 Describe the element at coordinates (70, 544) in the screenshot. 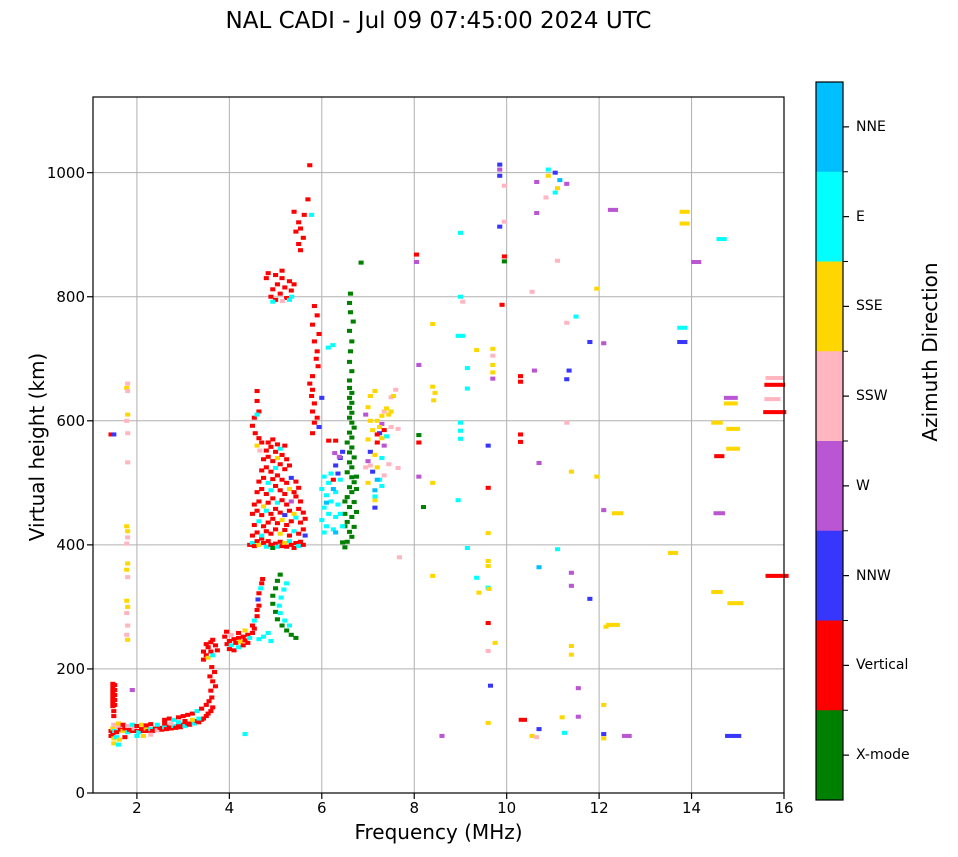

I see `y-tick-label: 400` at that location.